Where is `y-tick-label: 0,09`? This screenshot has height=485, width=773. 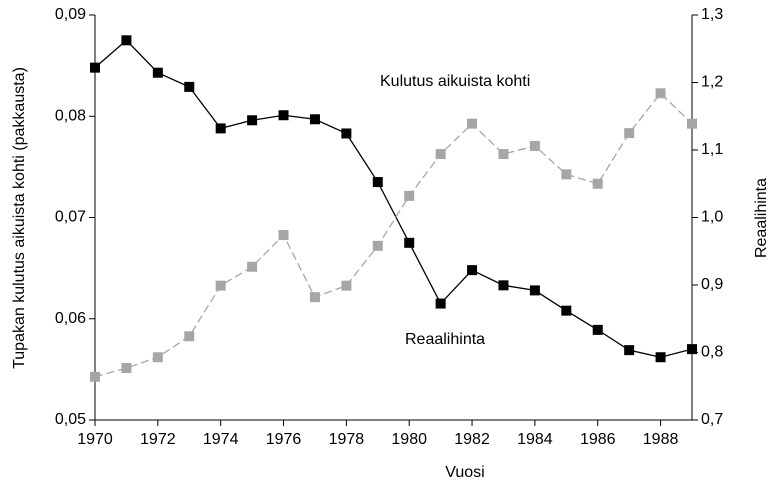 y-tick-label: 0,09 is located at coordinates (70, 14).